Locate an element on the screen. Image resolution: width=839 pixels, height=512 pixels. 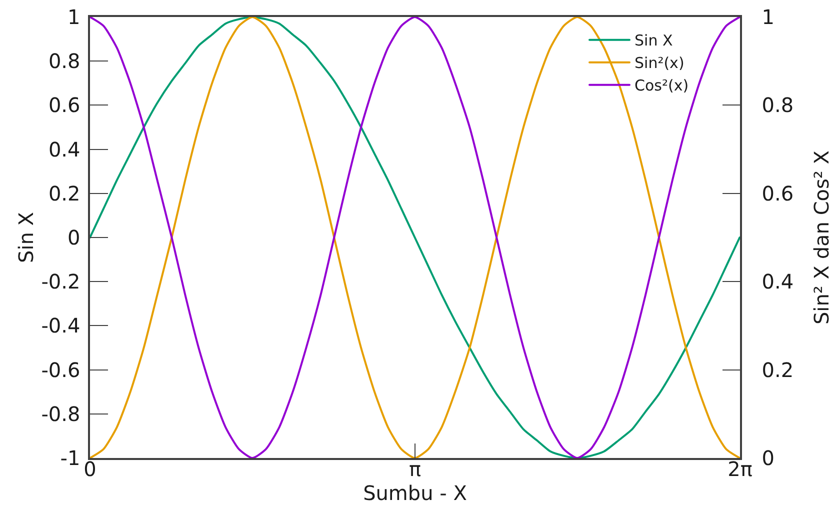
y-tick-label: 0.8 is located at coordinates (64, 61).